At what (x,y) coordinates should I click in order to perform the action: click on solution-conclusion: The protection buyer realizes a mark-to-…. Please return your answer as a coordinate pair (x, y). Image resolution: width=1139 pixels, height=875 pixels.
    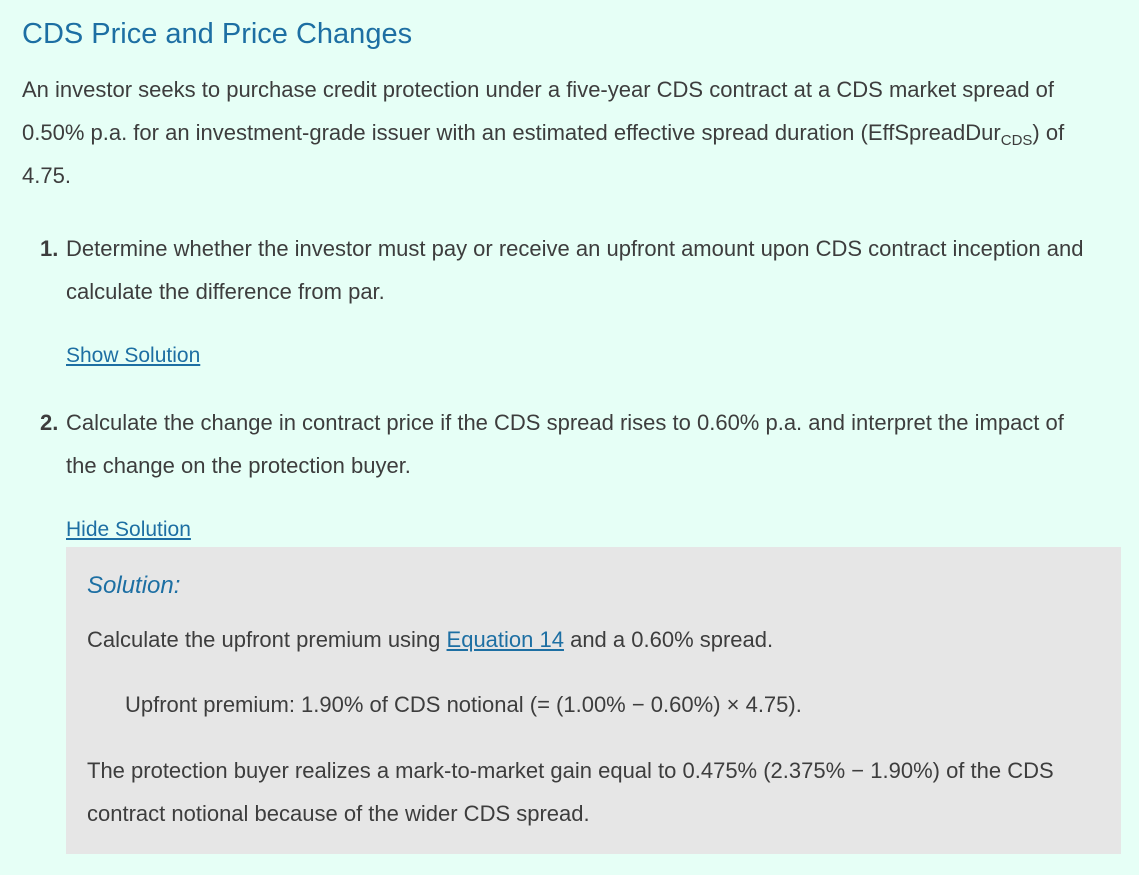
    Looking at the image, I should click on (570, 792).